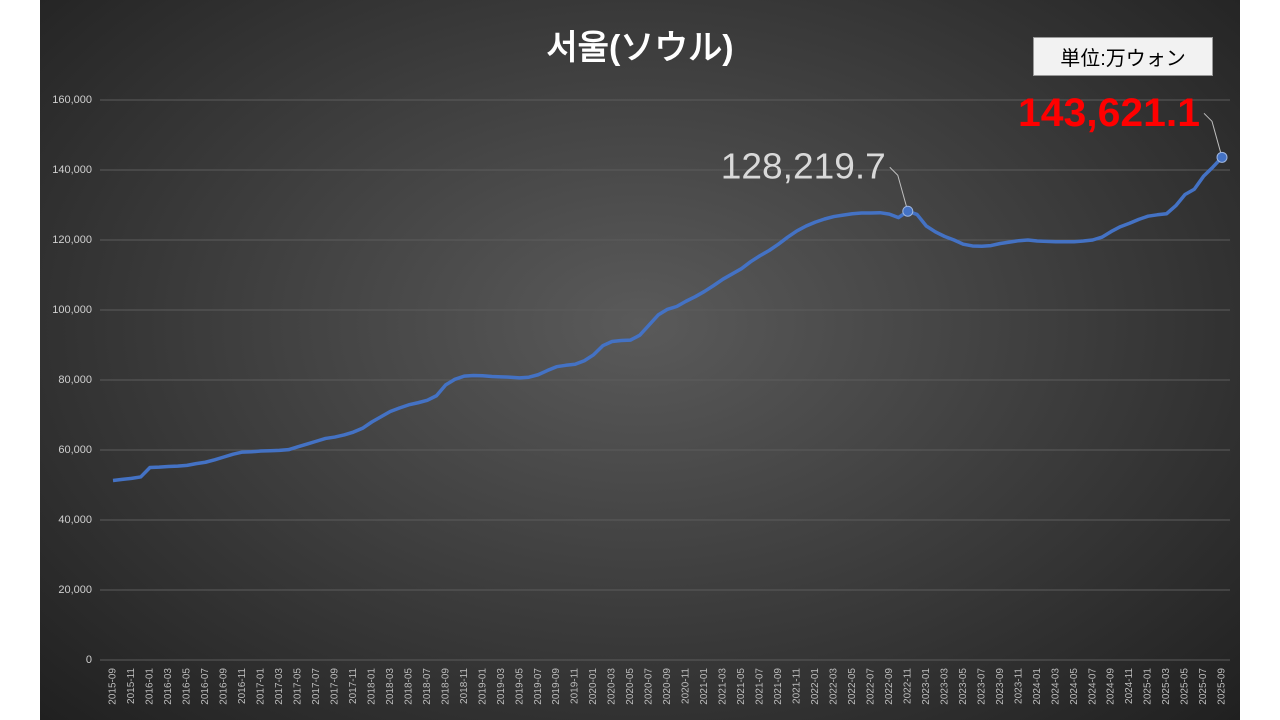  Describe the element at coordinates (1074, 686) in the screenshot. I see `x-tick-label: 2024-05` at that location.